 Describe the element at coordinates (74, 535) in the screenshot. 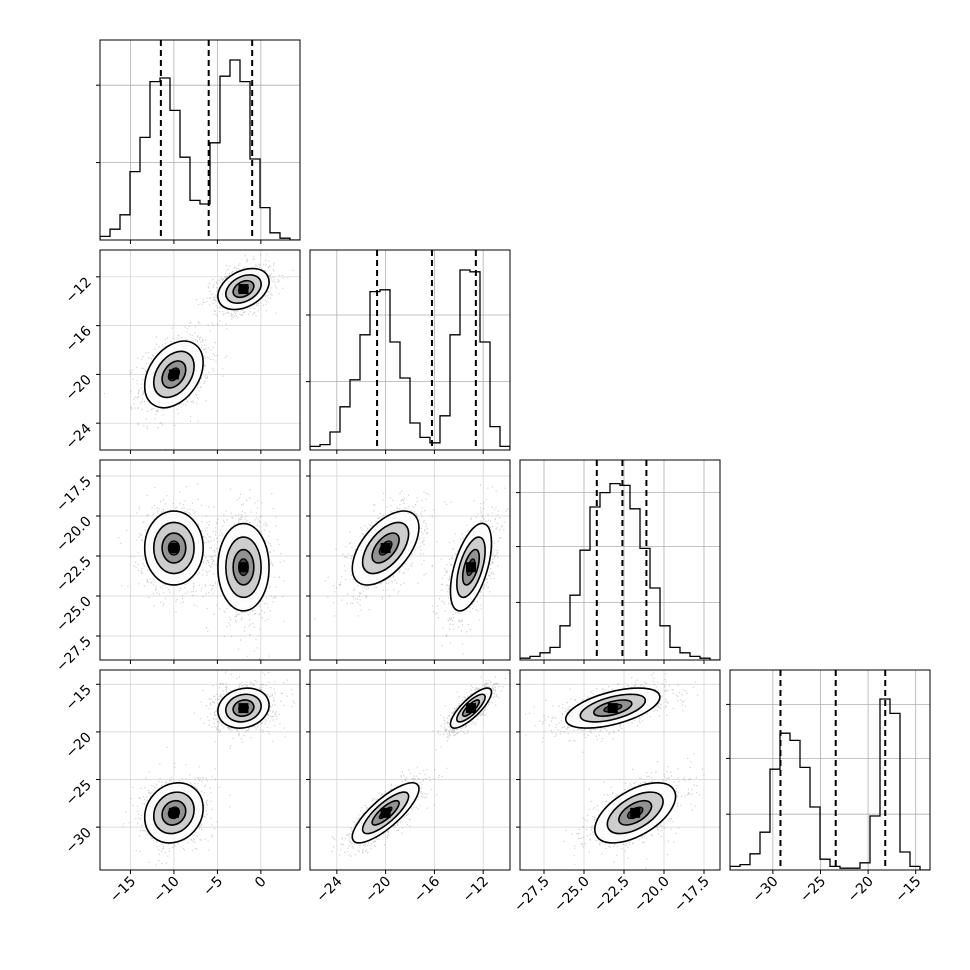

I see `y-tick-label: −20.0` at that location.